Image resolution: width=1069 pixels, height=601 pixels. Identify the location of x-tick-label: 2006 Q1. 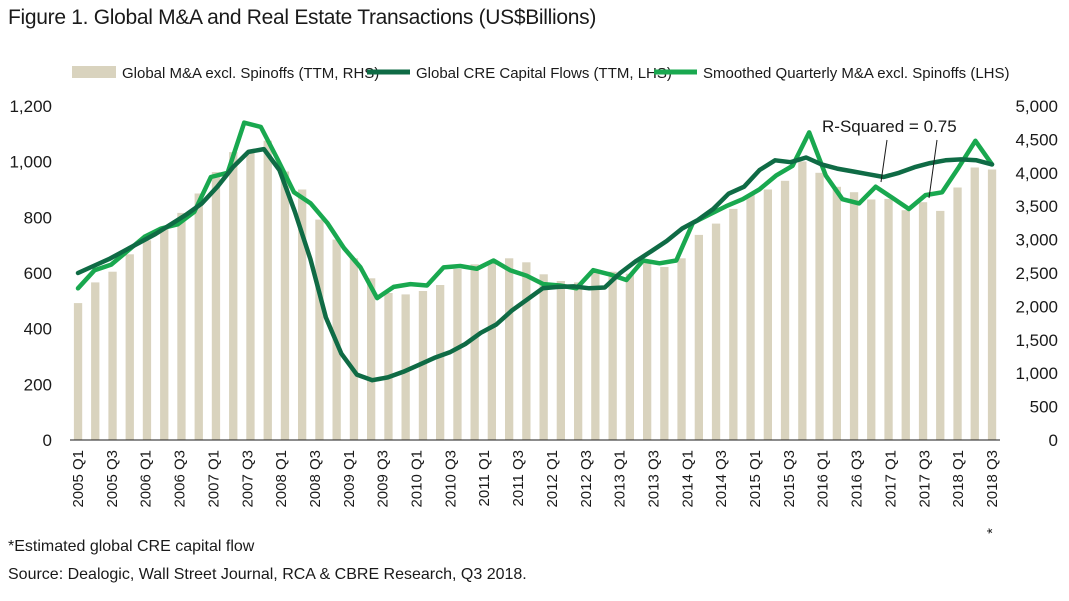
(146, 479).